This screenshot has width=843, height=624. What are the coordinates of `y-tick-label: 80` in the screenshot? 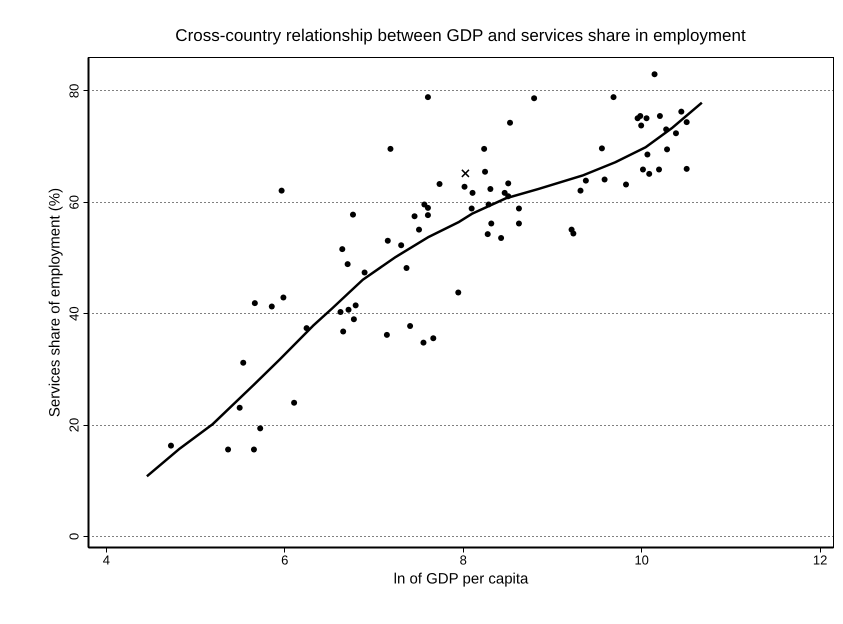 It's located at (74, 91).